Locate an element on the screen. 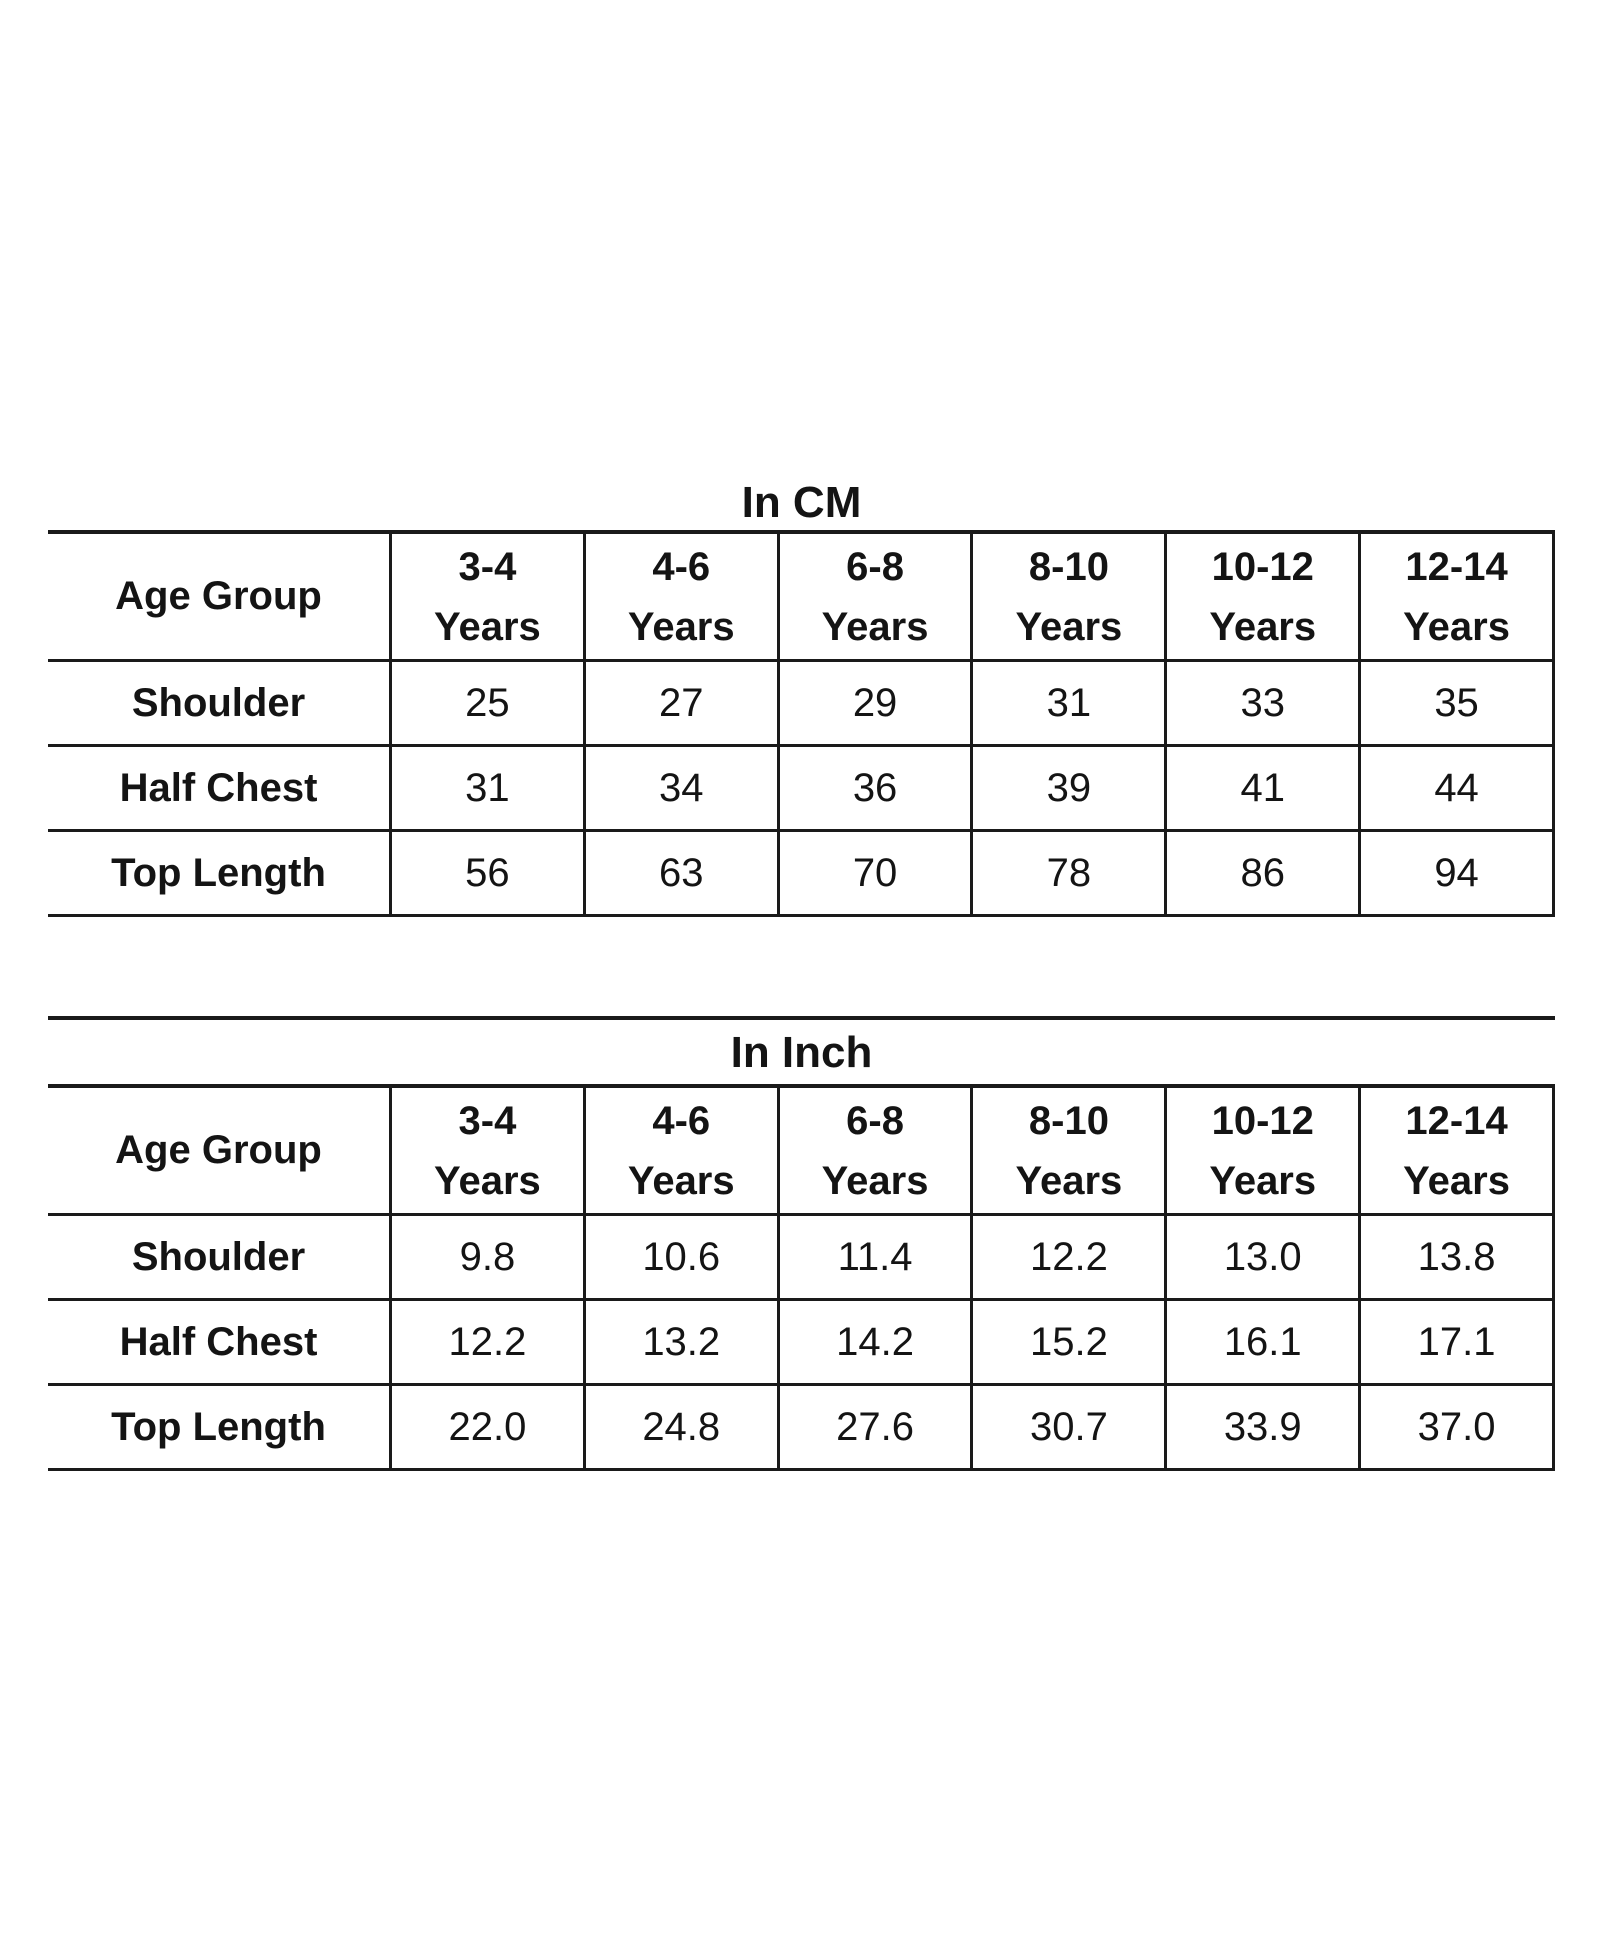  value-cell: 13.2 is located at coordinates (682, 1342).